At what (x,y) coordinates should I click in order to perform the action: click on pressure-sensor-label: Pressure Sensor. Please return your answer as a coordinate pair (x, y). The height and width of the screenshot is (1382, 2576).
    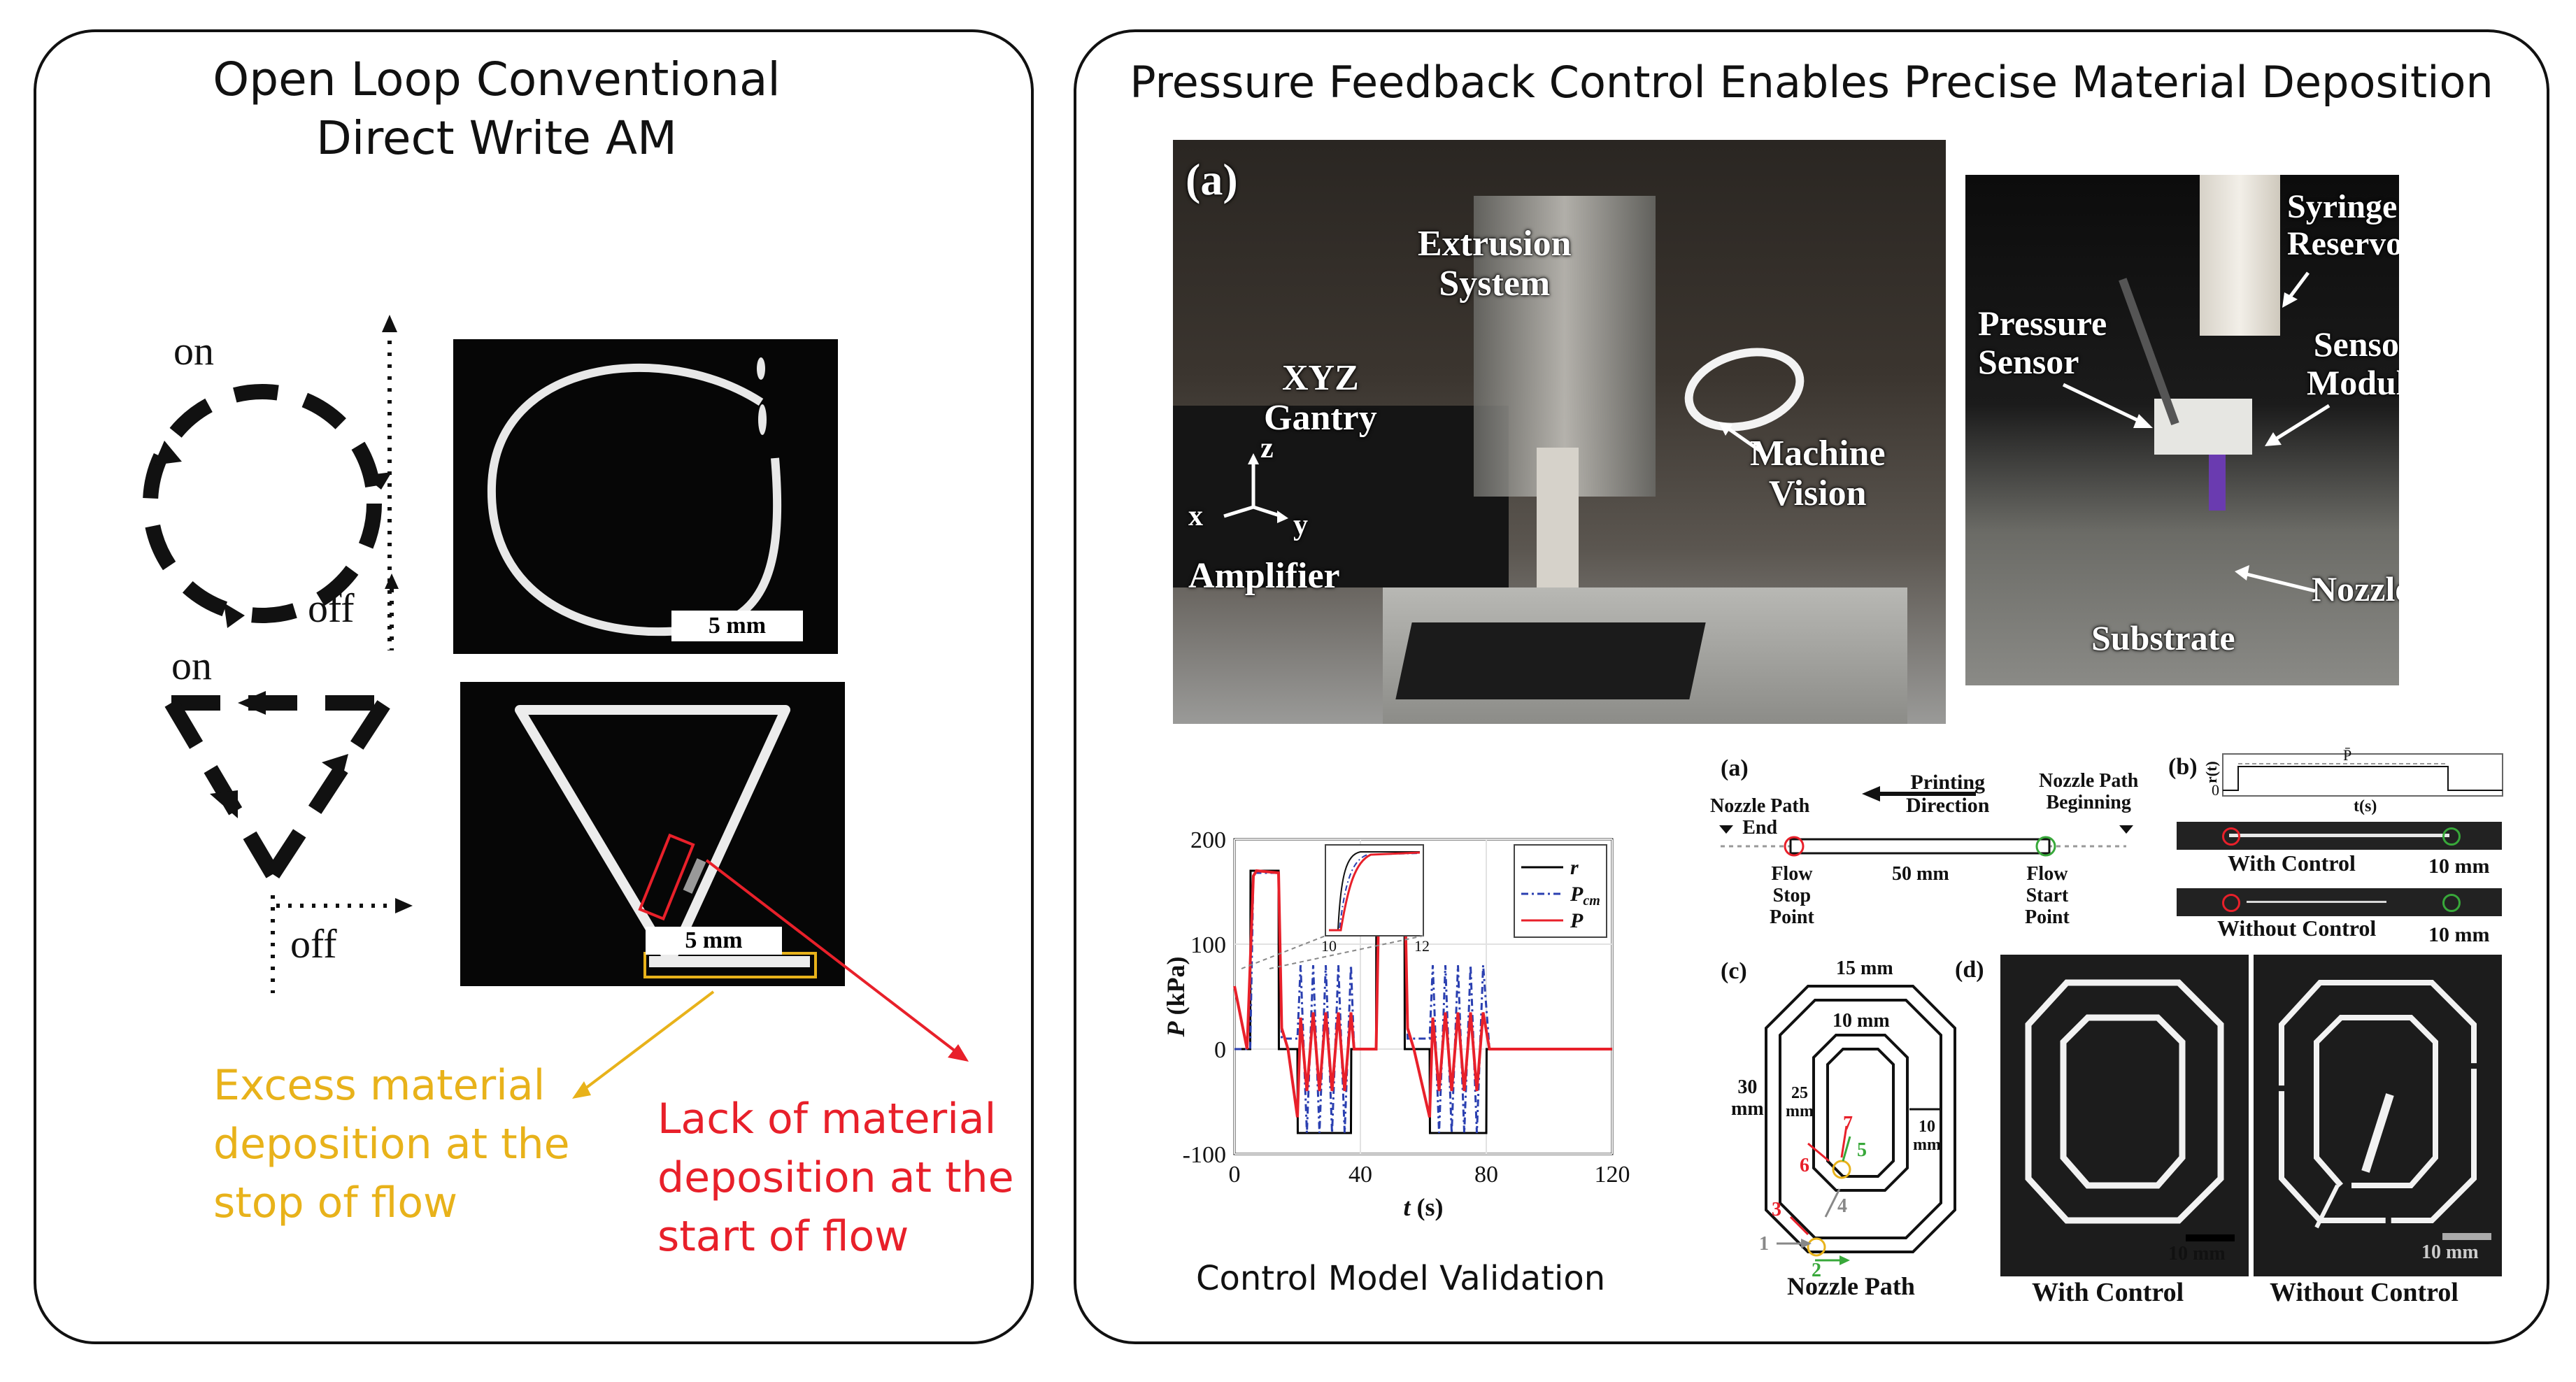
    Looking at the image, I should click on (2042, 343).